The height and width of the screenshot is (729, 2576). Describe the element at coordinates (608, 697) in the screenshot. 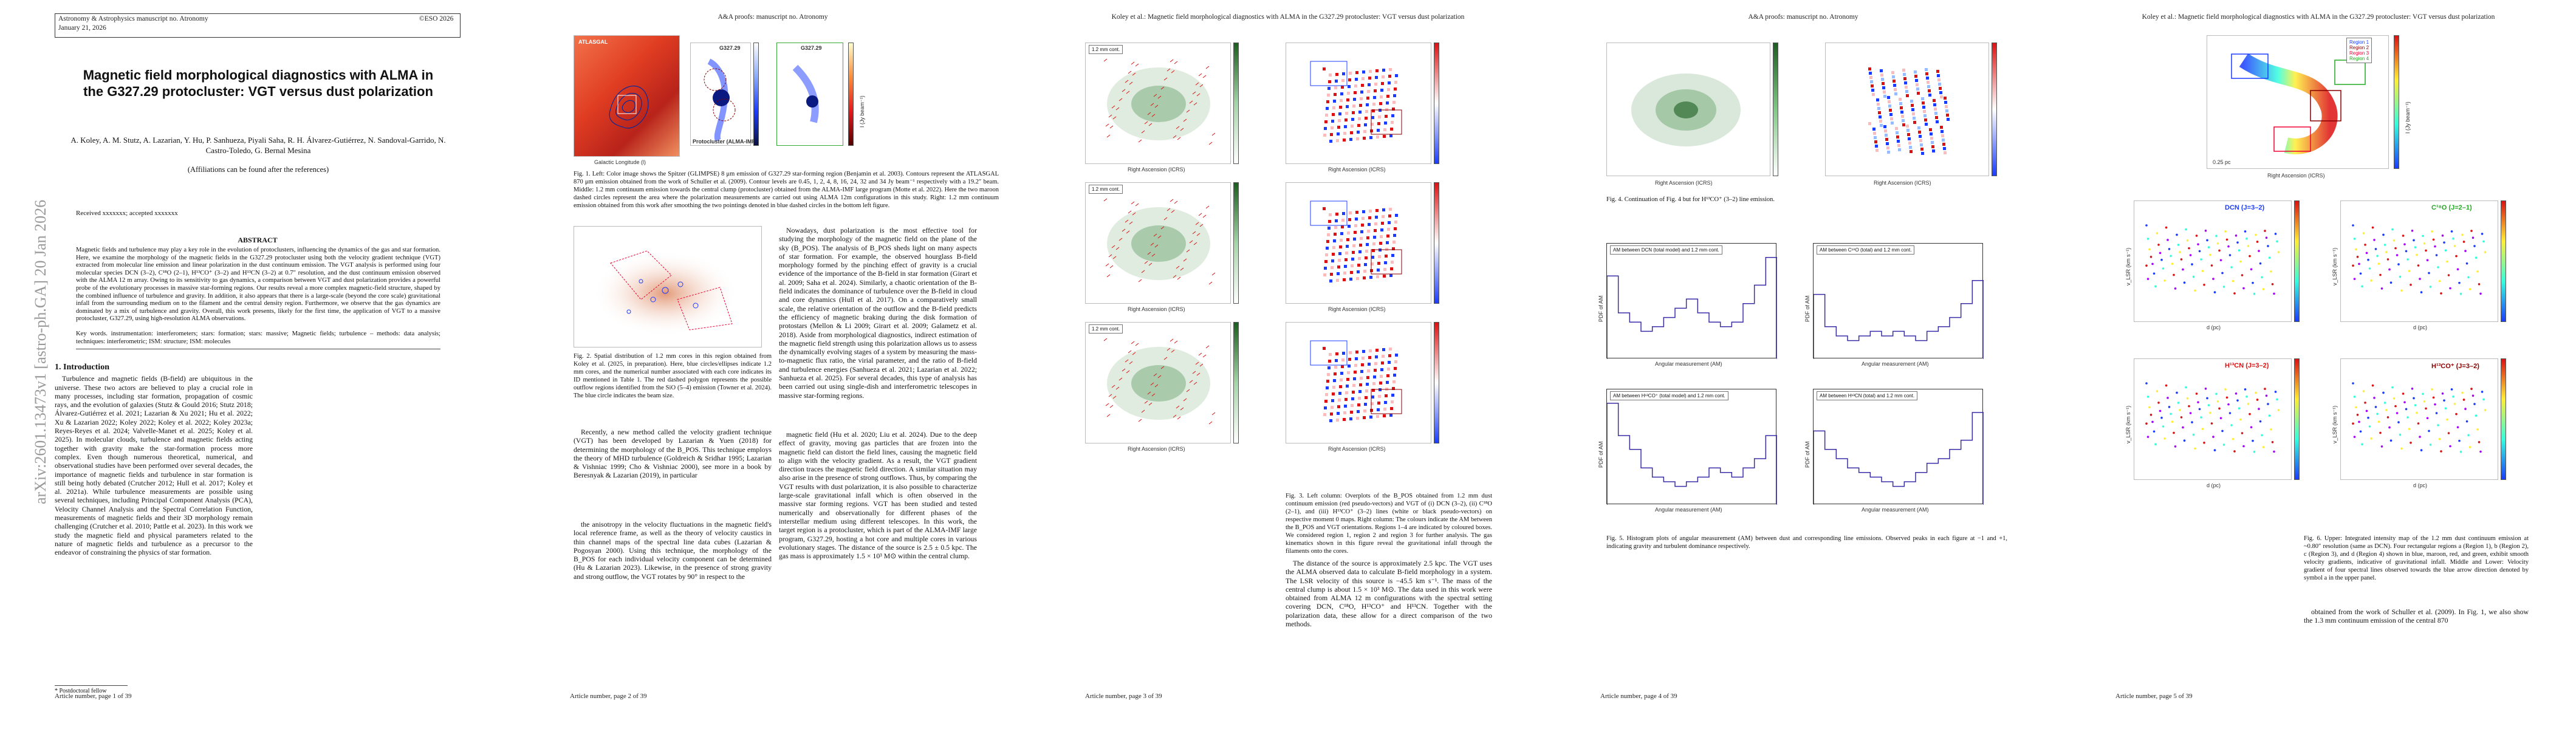

I see `page-number: Article number, page 2 of 39` at that location.